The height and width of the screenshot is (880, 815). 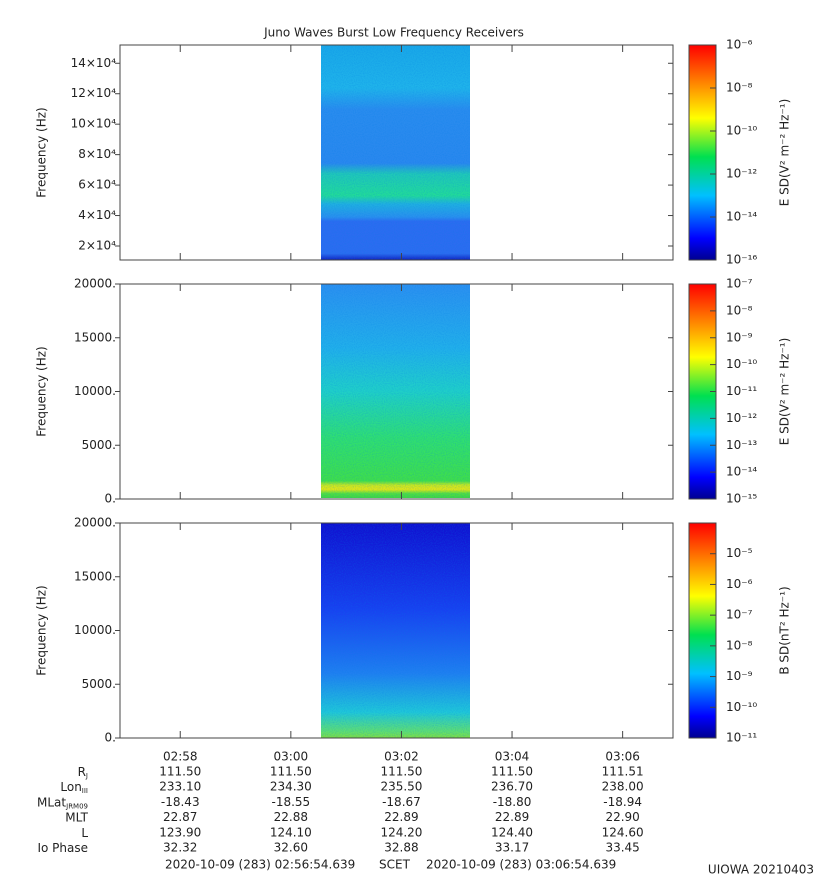 I want to click on ephemeris-label-text: R, so click(x=82, y=772).